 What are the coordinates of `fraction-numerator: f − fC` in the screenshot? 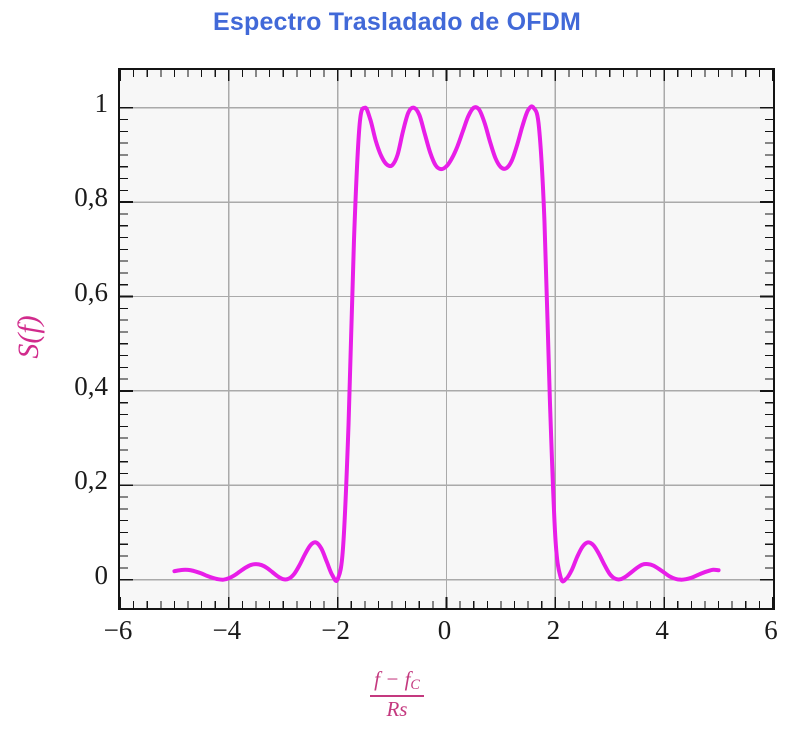 It's located at (397, 681).